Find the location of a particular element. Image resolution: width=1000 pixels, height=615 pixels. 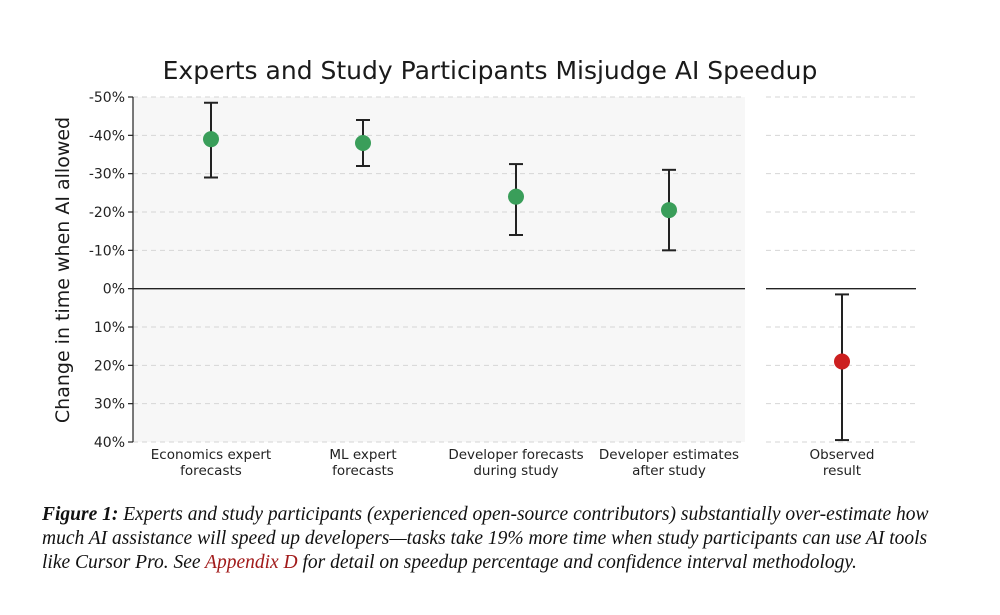

y-tick-label: -10% is located at coordinates (107, 251).